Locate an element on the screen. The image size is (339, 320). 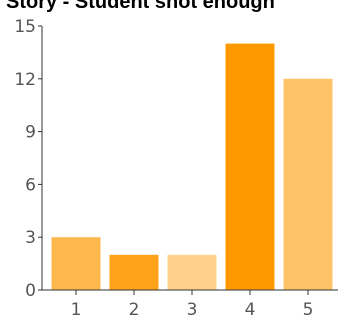
y-tick-label: 15 is located at coordinates (25, 27).